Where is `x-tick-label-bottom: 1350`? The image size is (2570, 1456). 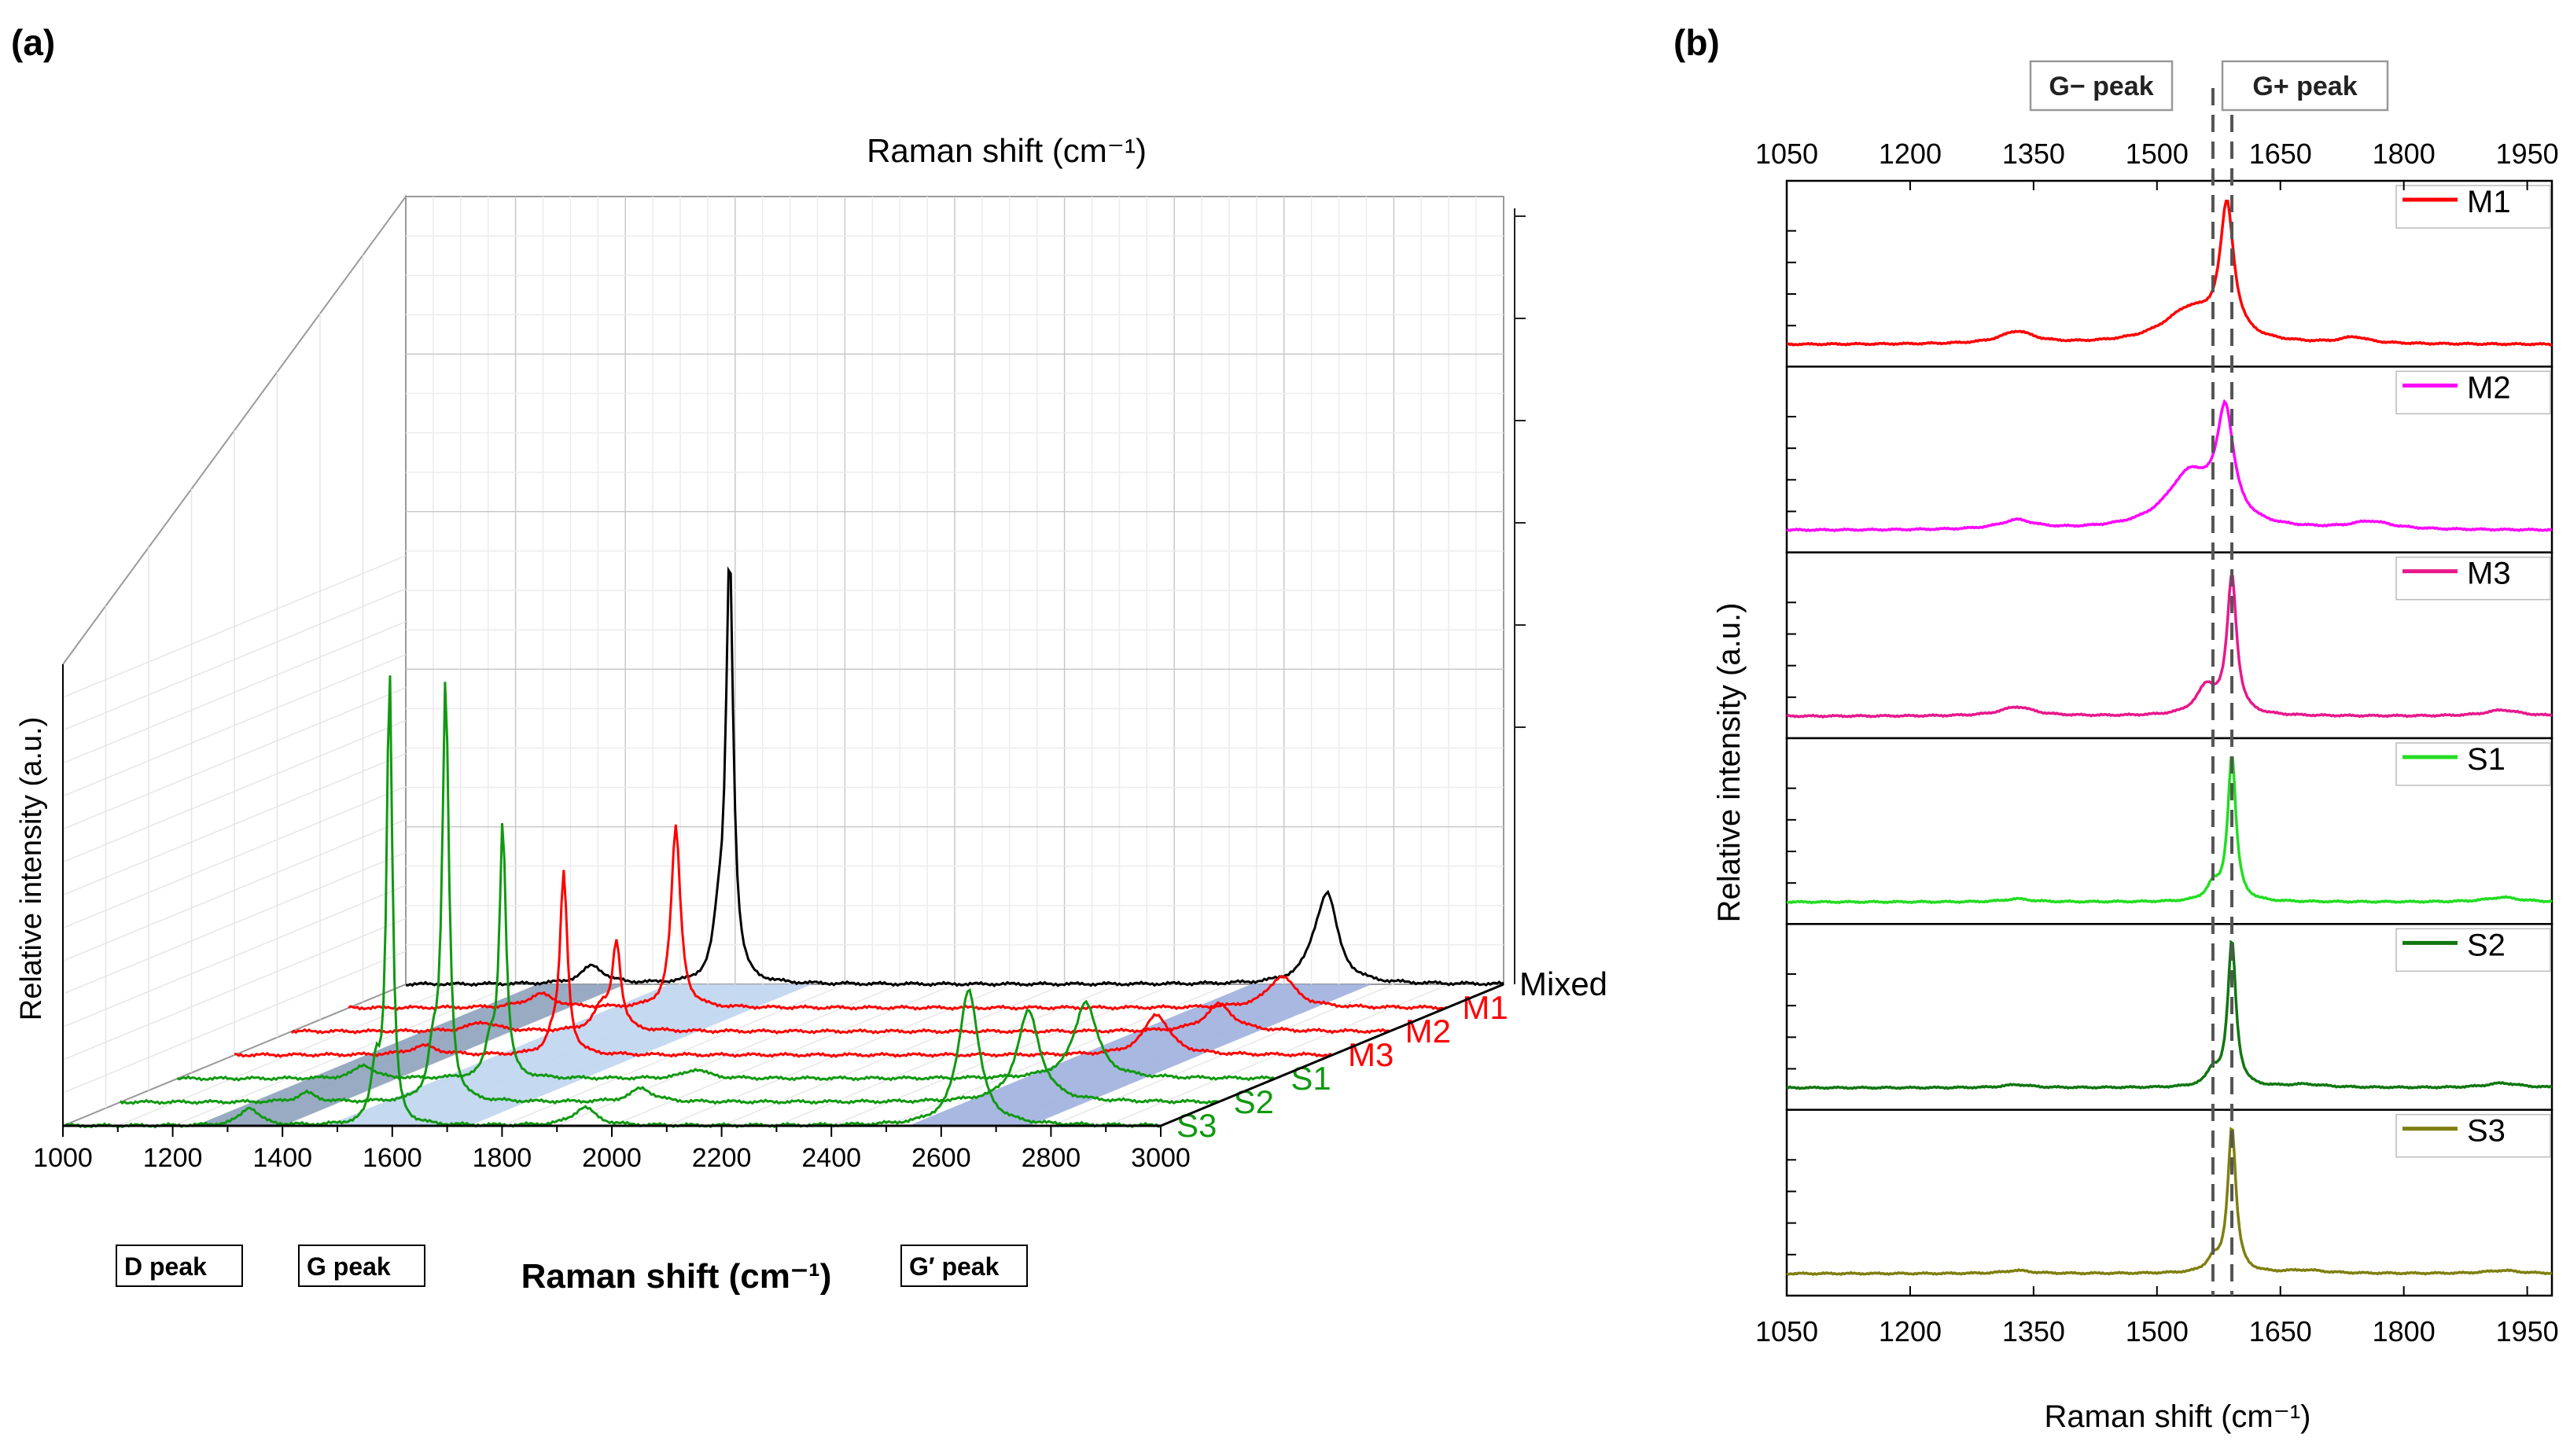
x-tick-label-bottom: 1350 is located at coordinates (2033, 1331).